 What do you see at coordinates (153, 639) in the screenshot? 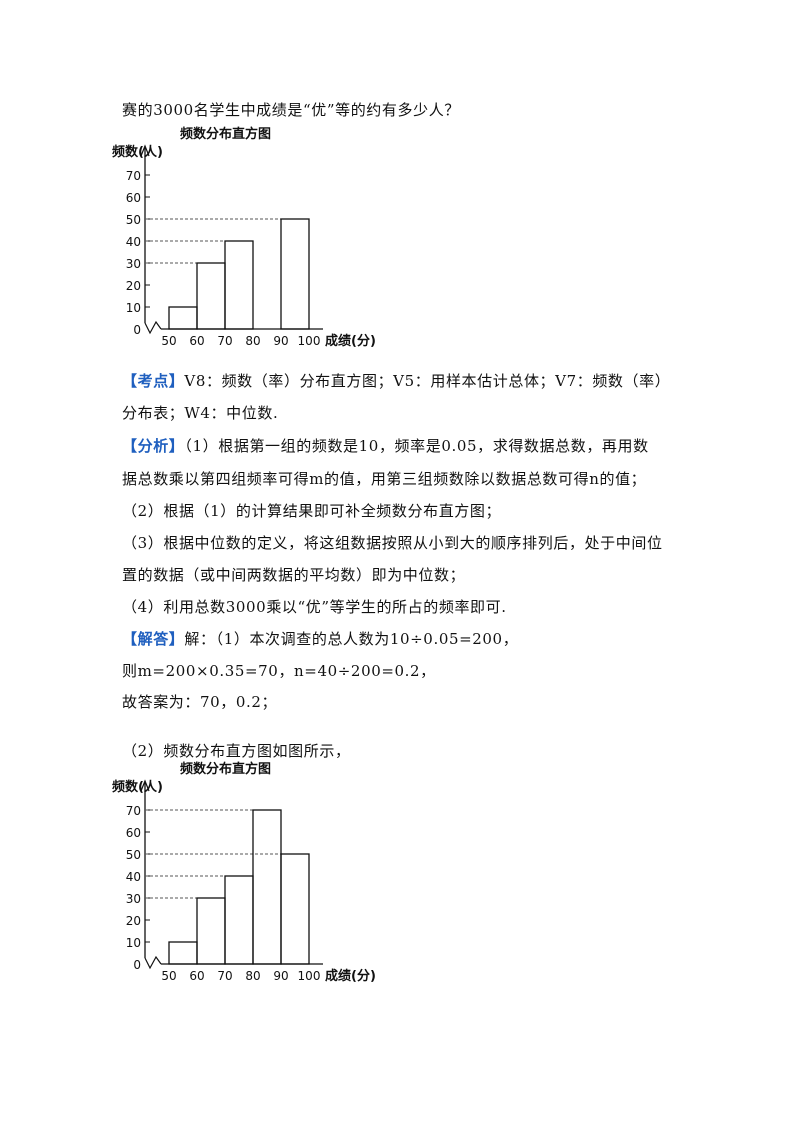
I see `jieda-tag: 【解答】` at bounding box center [153, 639].